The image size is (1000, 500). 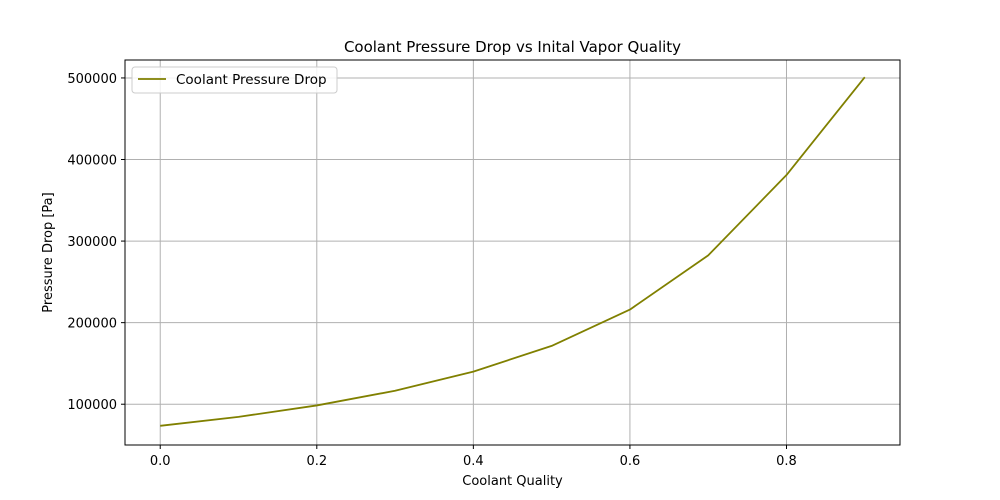 I want to click on legend: Coolant Pressure Drop, so click(x=234, y=80).